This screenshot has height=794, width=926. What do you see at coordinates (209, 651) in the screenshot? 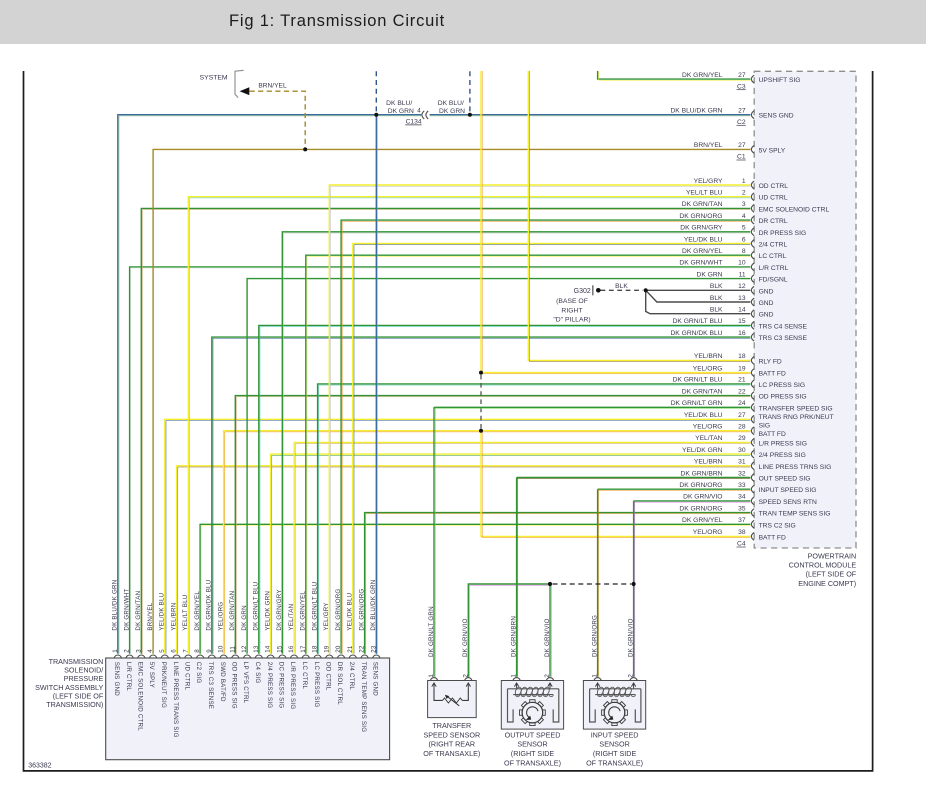
I see `svg-text: 9` at bounding box center [209, 651].